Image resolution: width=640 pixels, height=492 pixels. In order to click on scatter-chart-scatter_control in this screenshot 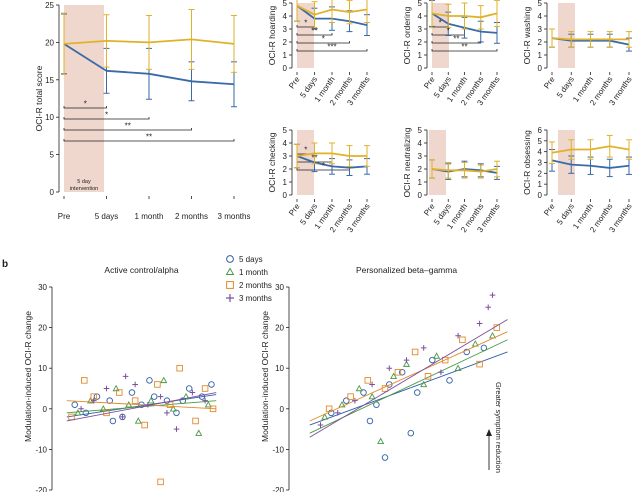, I will do `click(141, 425)`.